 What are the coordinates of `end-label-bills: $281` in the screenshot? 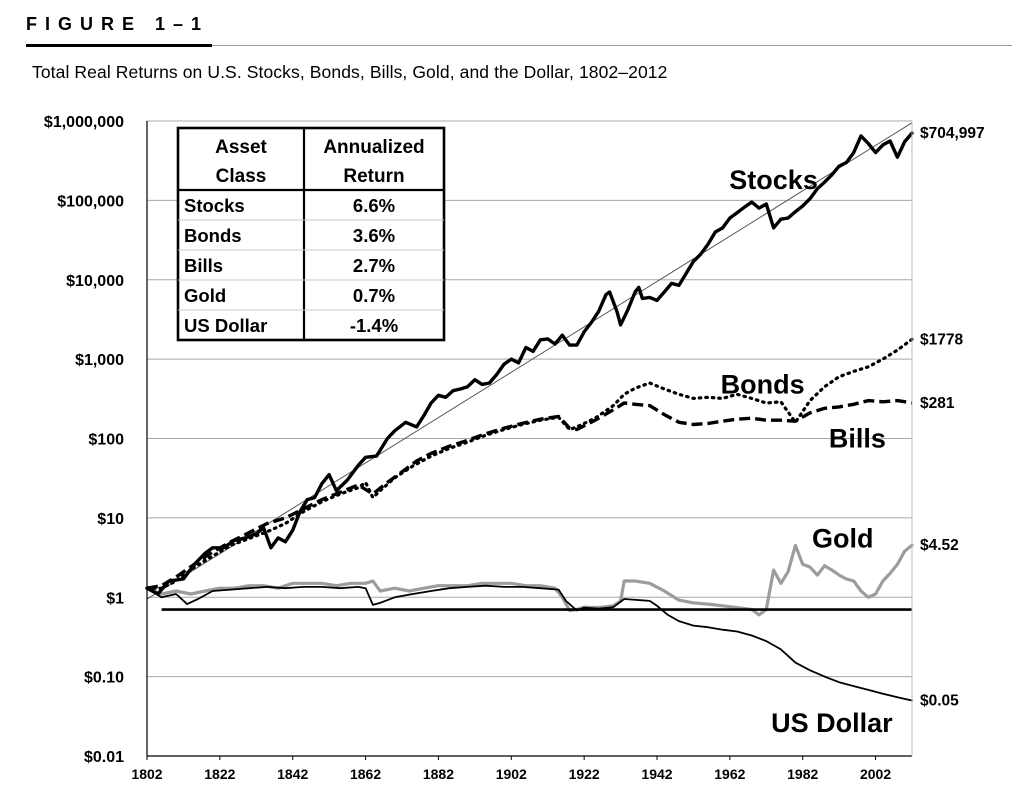 It's located at (937, 403).